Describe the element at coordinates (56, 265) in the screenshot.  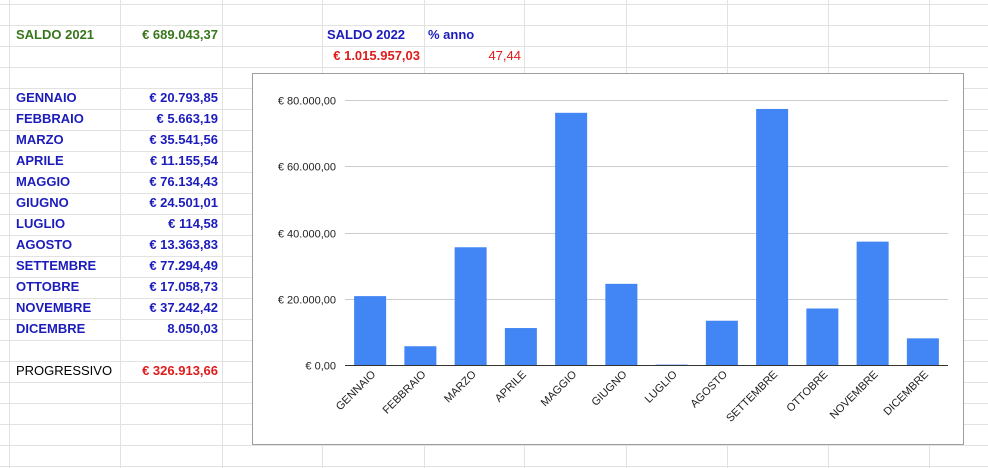
I see `month-label: SETTEMBRE` at that location.